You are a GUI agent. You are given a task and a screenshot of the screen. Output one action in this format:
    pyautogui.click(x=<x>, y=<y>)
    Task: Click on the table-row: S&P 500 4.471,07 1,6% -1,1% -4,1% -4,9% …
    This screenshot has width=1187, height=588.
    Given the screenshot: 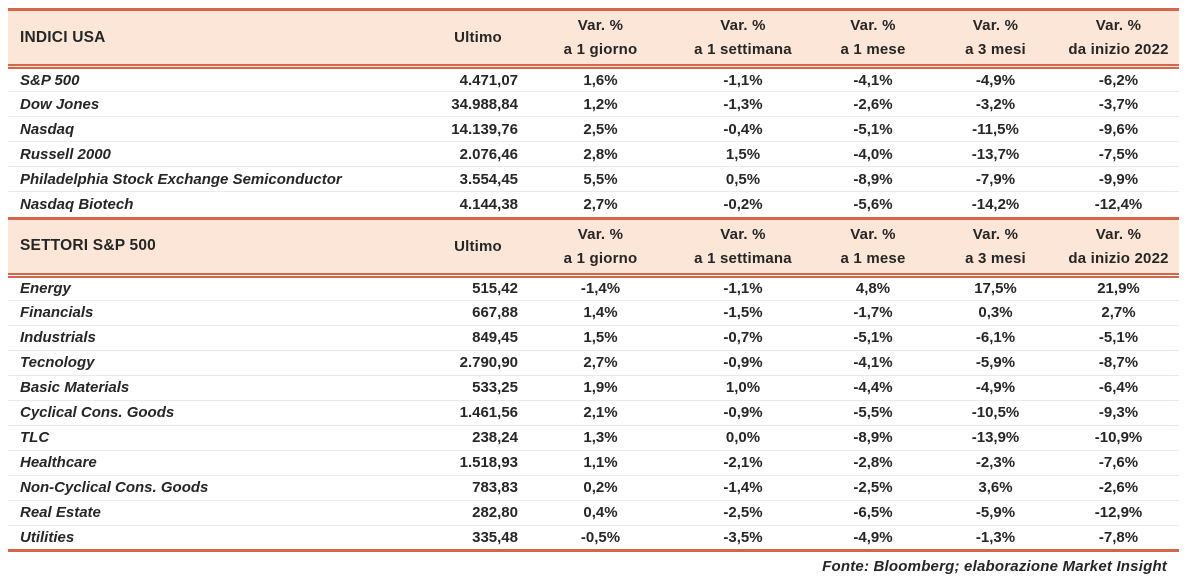 What is the action you would take?
    pyautogui.click(x=593, y=79)
    